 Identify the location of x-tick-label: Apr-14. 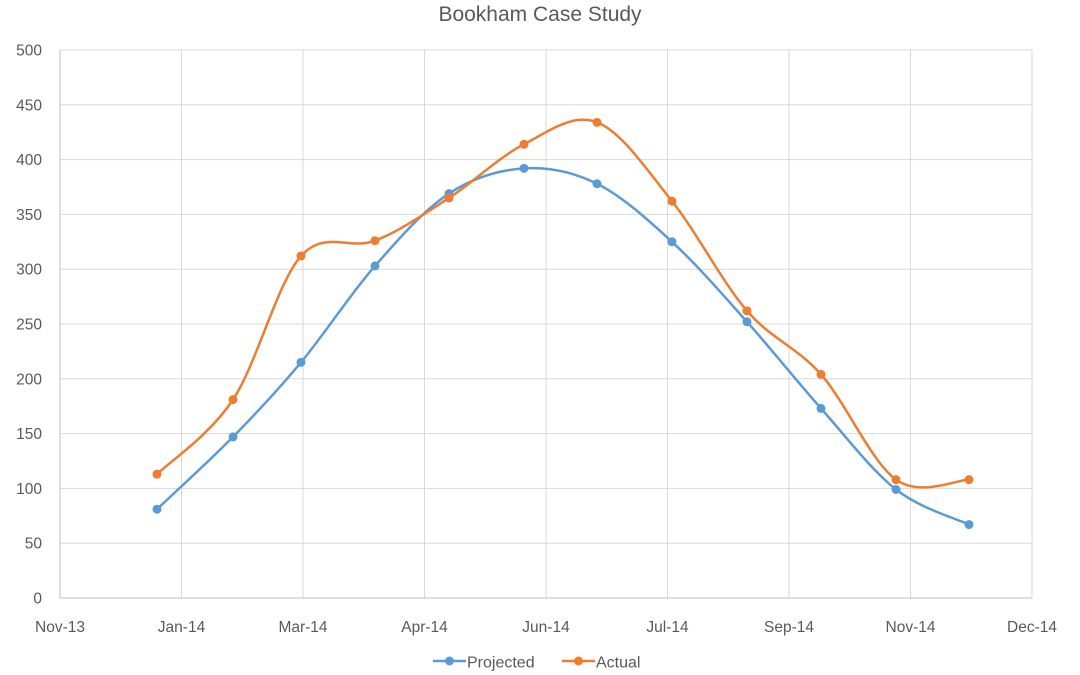
(424, 627).